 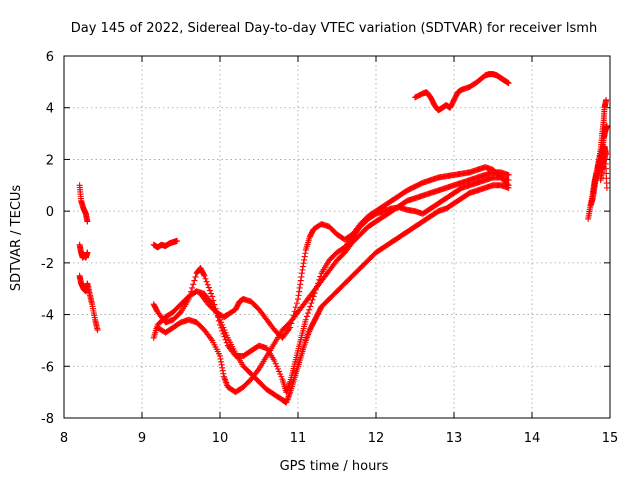 What do you see at coordinates (47, 264) in the screenshot?
I see `y-tick-label: -2` at bounding box center [47, 264].